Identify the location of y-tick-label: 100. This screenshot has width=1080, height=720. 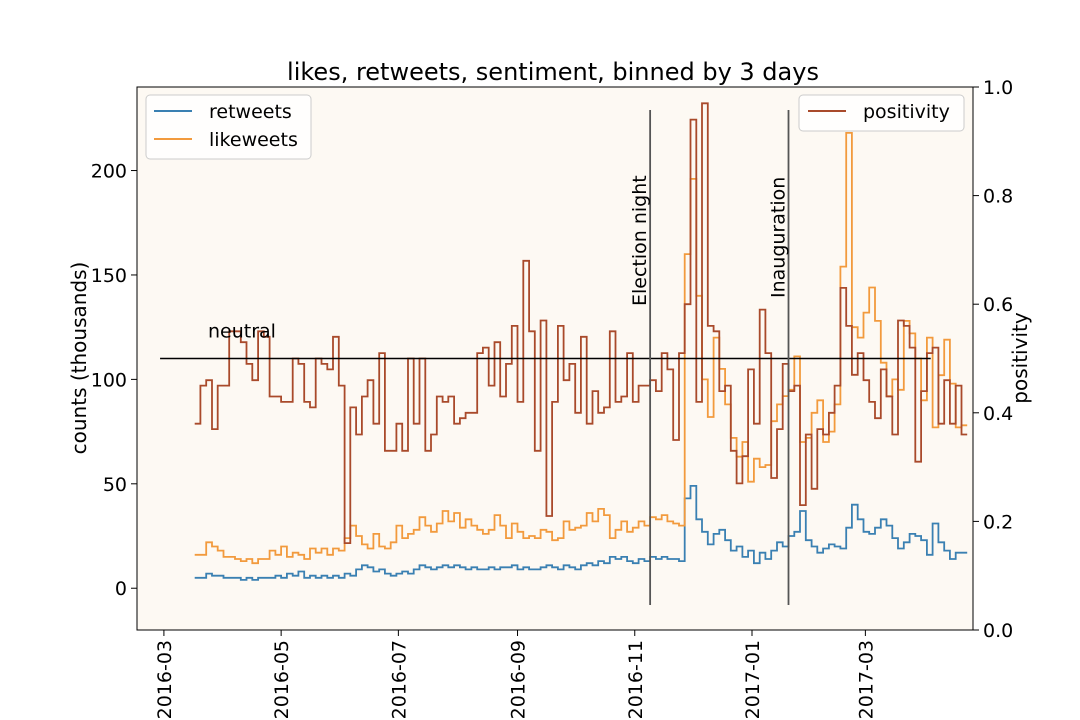
(109, 380).